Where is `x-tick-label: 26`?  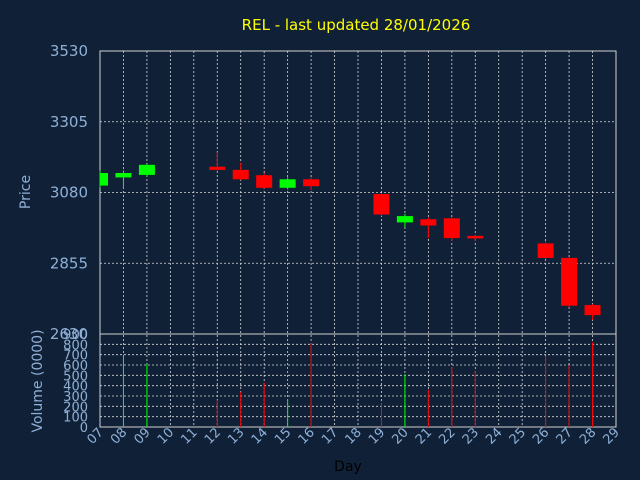
x-tick-label: 26 is located at coordinates (541, 436).